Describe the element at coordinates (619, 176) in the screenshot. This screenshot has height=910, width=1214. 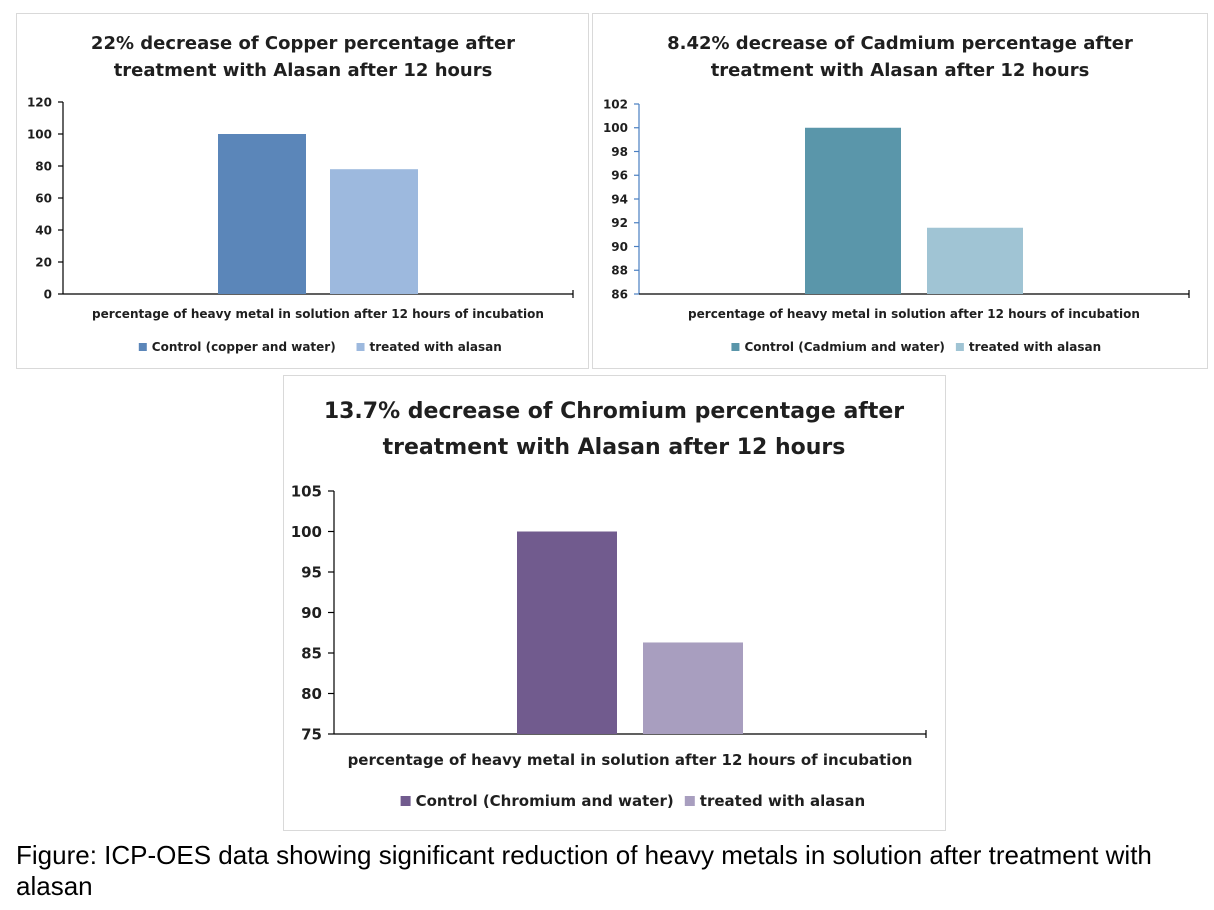
I see `y-tick-label: 96` at that location.